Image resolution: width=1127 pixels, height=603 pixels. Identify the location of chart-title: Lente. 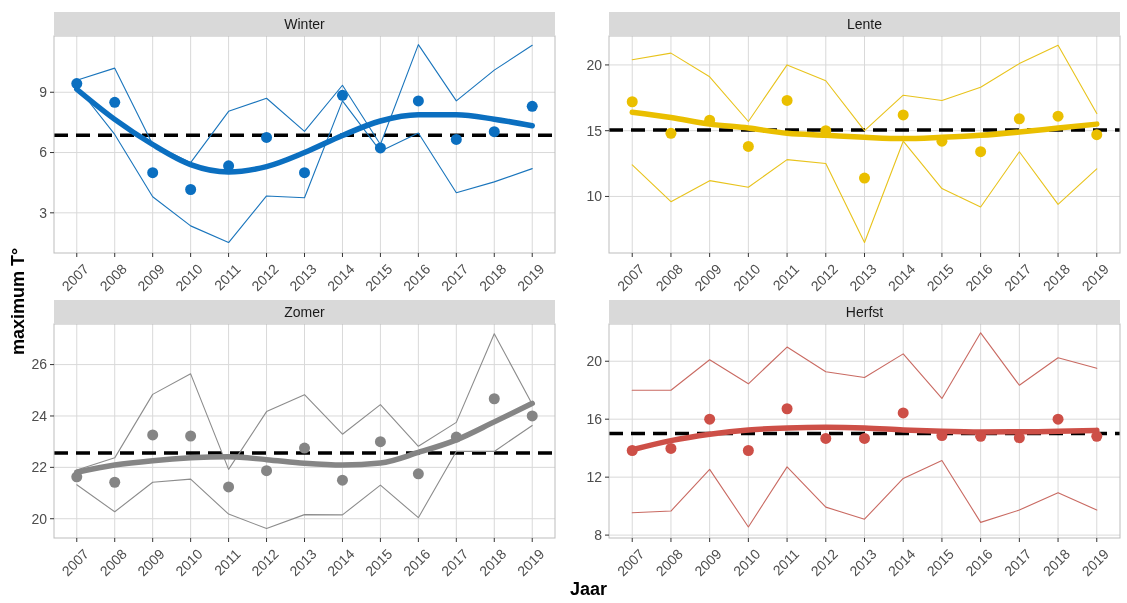
(864, 24).